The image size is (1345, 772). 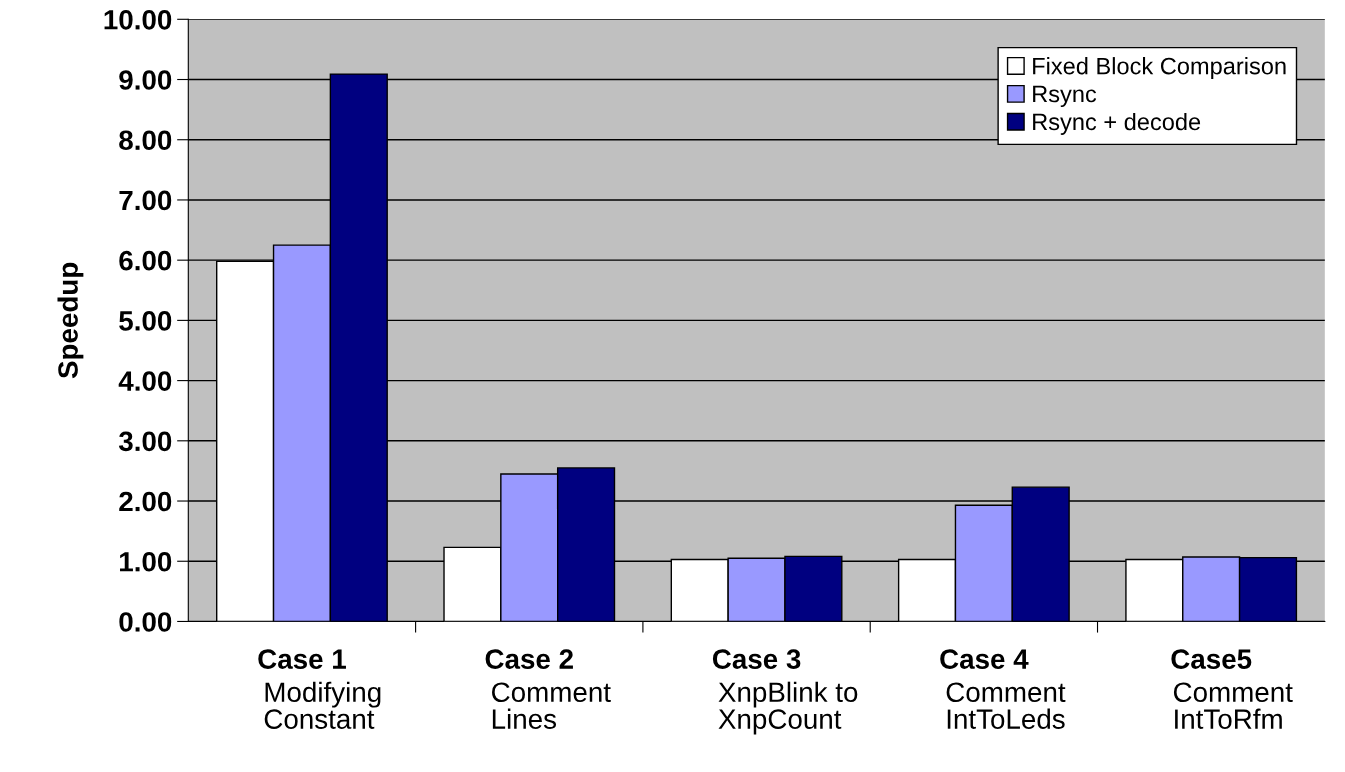 I want to click on x-tick-label: Case5 Comment IntToRfm, so click(x=1232, y=689).